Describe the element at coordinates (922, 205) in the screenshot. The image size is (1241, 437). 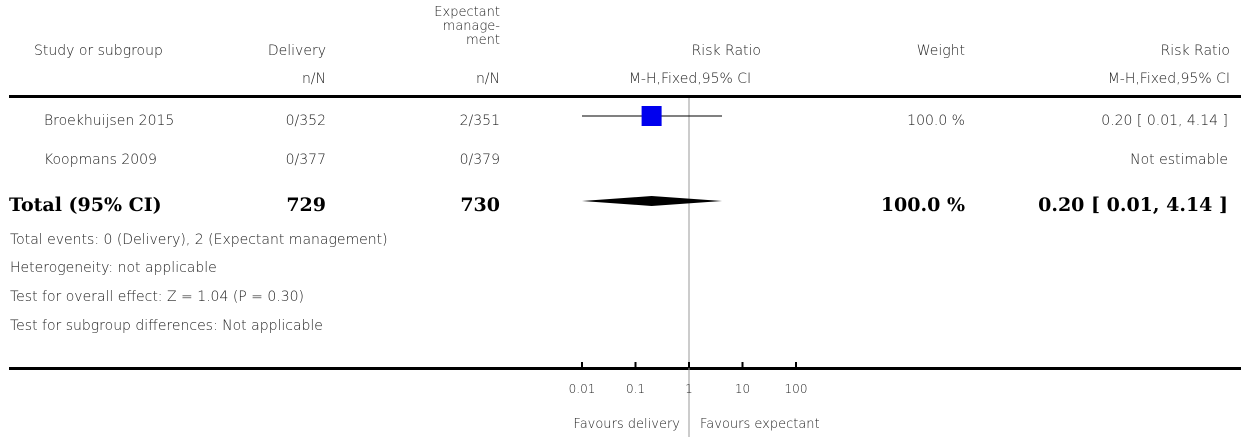
I see `total-weight: 100.0 %` at that location.